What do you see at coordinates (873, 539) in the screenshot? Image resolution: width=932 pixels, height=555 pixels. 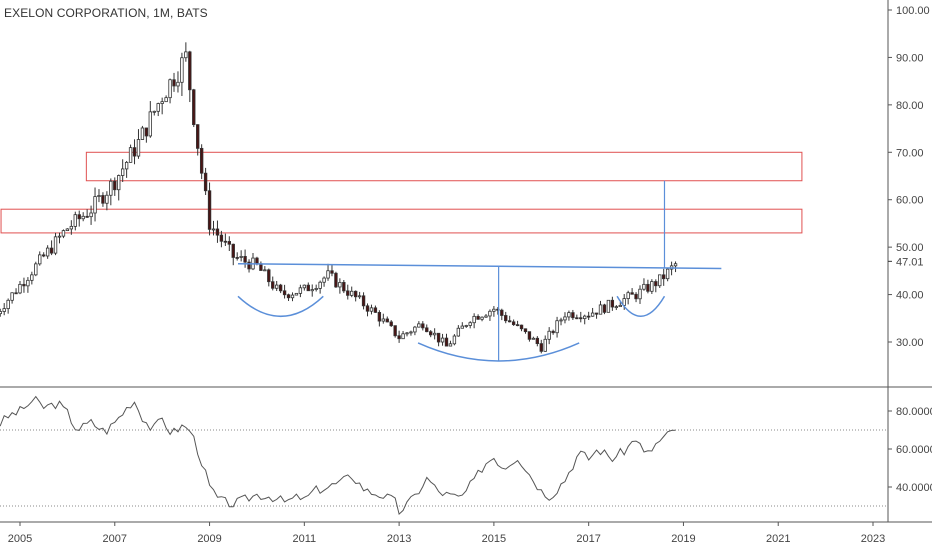 I see `year-tick-label: 2023` at bounding box center [873, 539].